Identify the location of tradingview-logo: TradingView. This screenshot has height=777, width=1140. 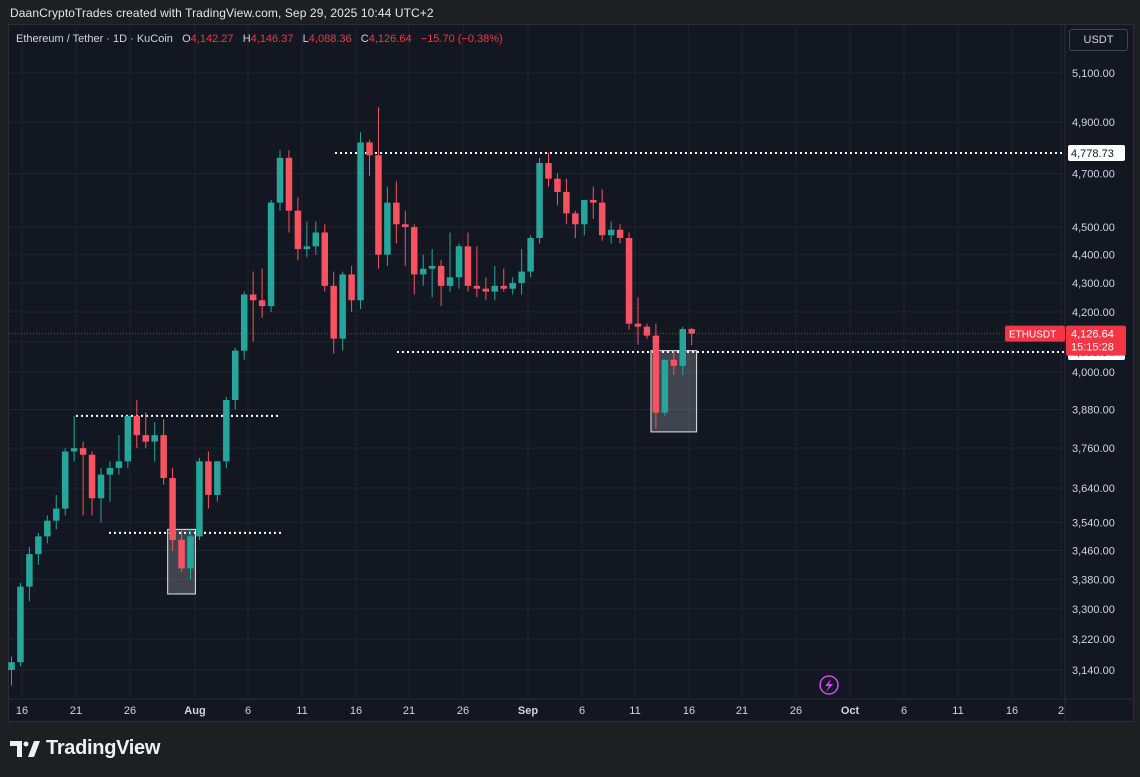
(85, 748).